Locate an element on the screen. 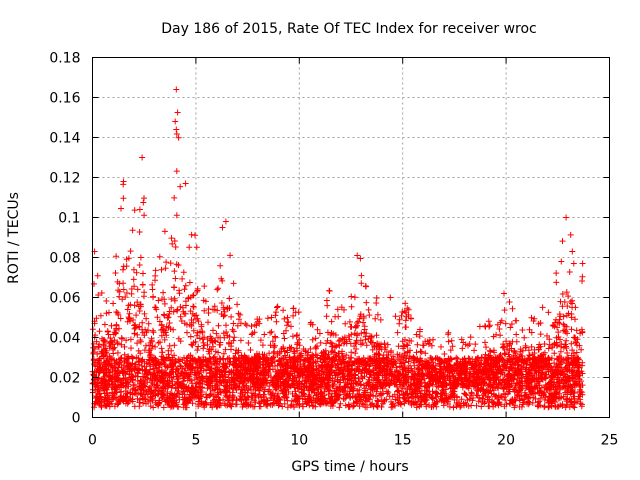 The width and height of the screenshot is (640, 480). x-tick-label: 5 is located at coordinates (195, 441).